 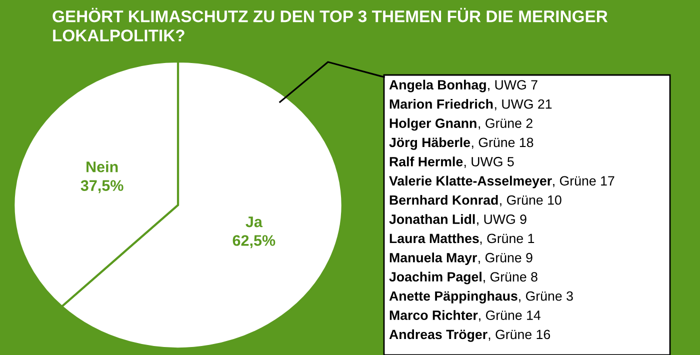 What do you see at coordinates (463, 278) in the screenshot?
I see `text: Joachim Pagel, Grüne 8` at bounding box center [463, 278].